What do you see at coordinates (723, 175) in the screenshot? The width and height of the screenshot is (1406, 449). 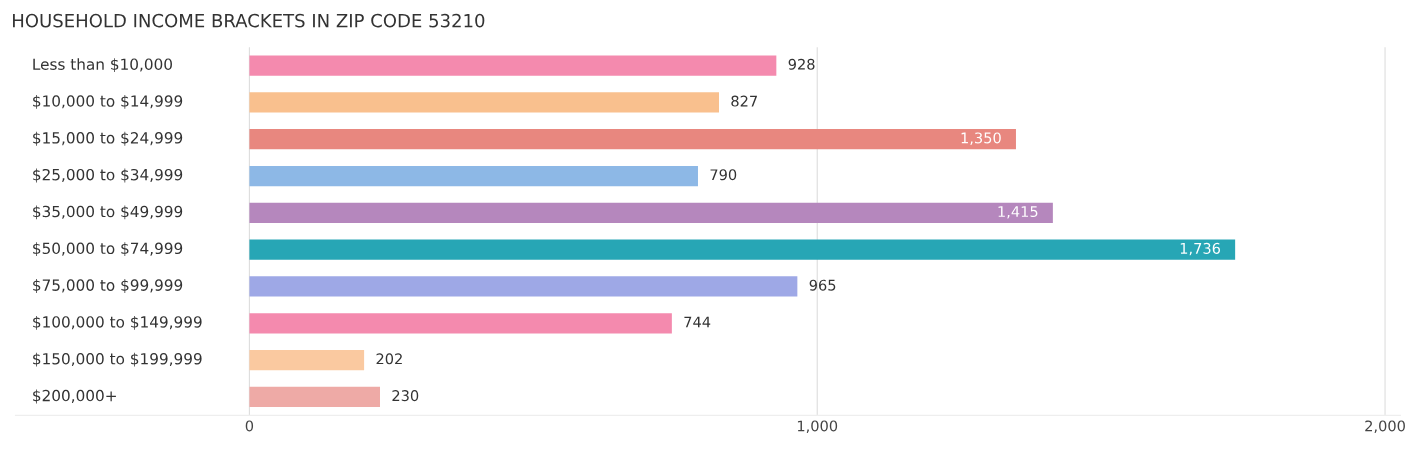 I see `data-label: 790` at bounding box center [723, 175].